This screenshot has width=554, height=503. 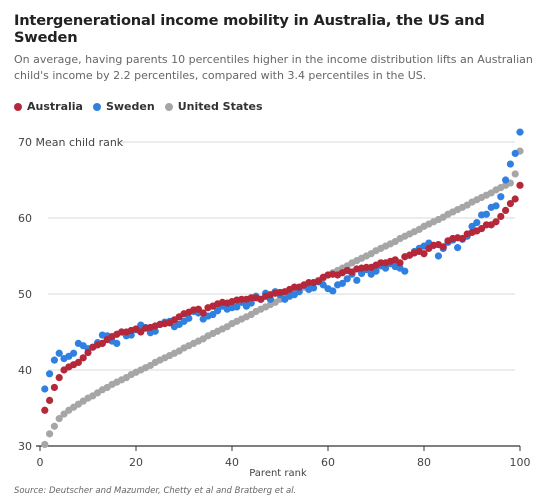 I want to click on y-tick-label: 40, so click(x=25, y=370).